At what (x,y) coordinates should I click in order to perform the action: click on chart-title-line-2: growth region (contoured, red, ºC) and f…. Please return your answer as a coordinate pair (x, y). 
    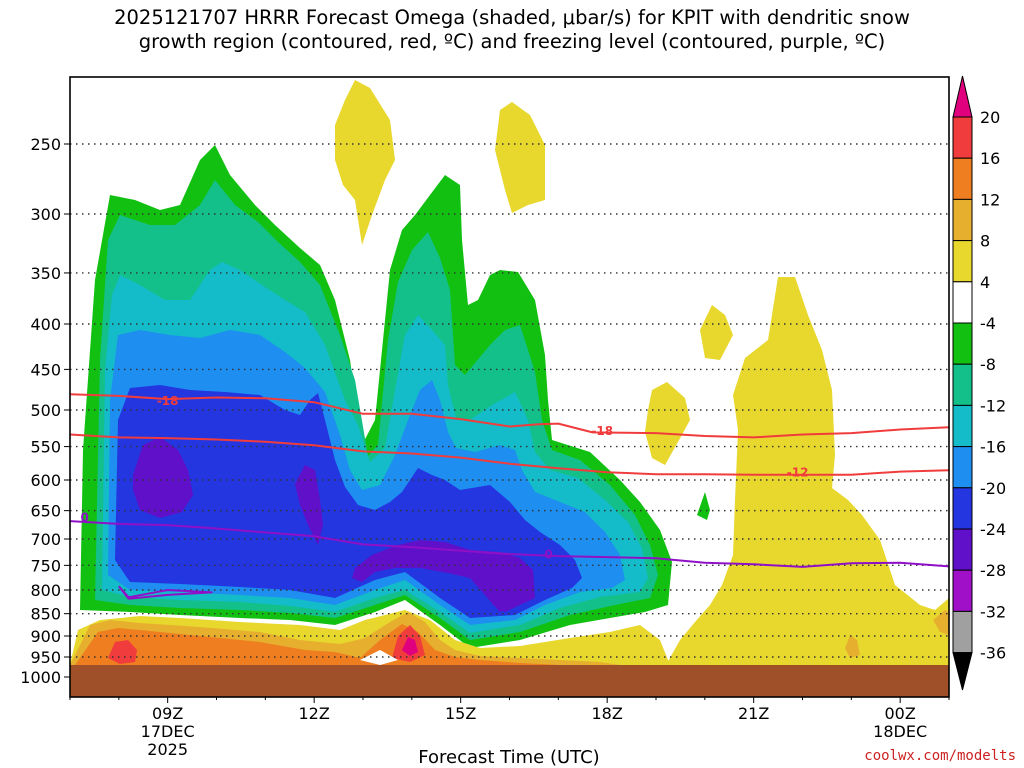
    Looking at the image, I should click on (512, 41).